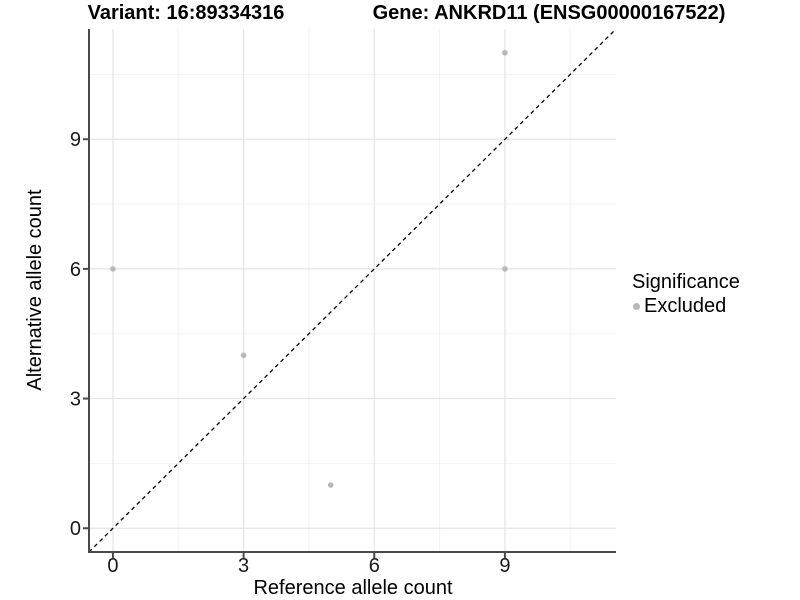  Describe the element at coordinates (75, 140) in the screenshot. I see `y-tick-label: 9` at that location.